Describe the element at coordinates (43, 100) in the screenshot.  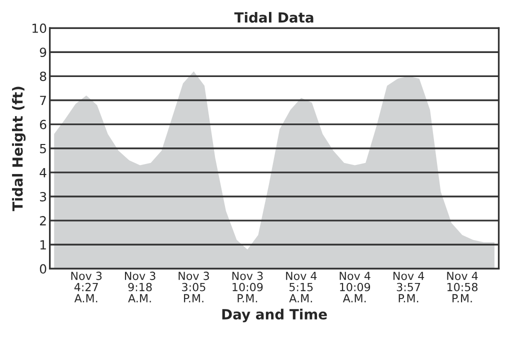
I see `y-tick-label: 7` at that location.